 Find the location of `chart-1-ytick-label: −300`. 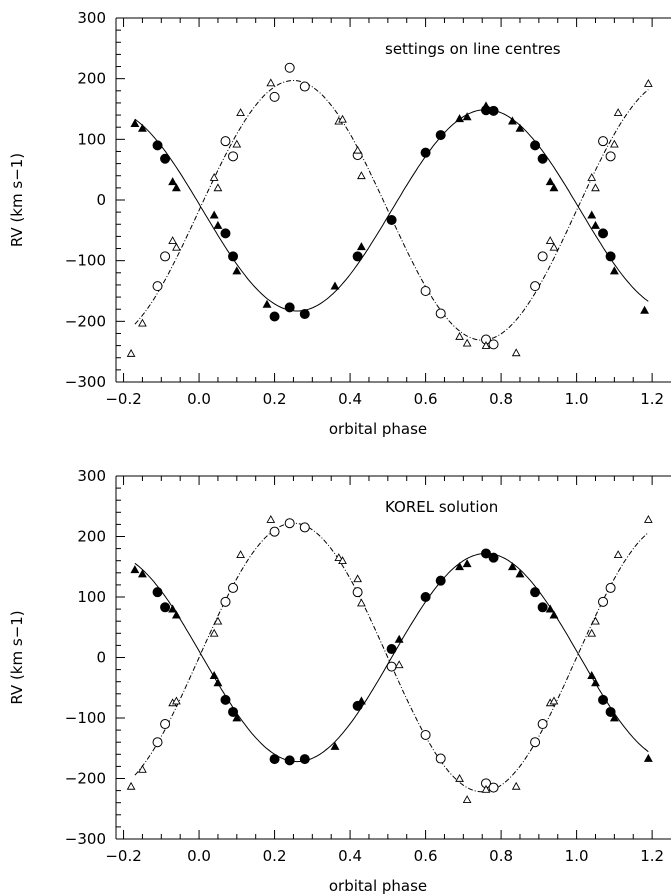

chart-1-ytick-label: −300 is located at coordinates (85, 839).